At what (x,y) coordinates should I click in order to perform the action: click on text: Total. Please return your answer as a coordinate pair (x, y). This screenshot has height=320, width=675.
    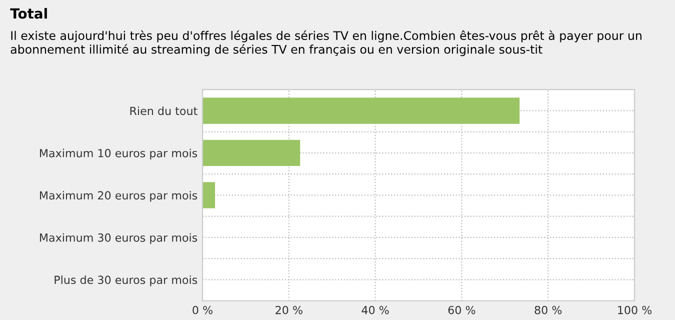
    Looking at the image, I should click on (28, 13).